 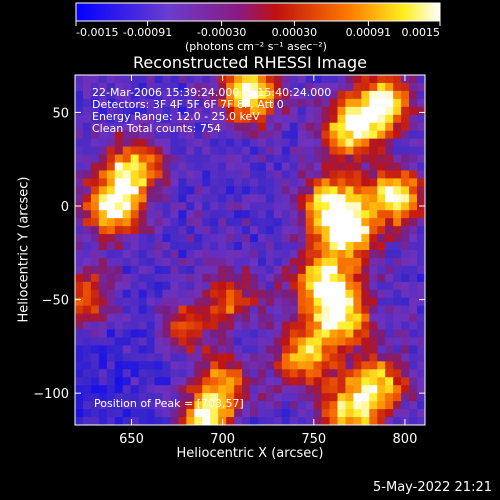 What do you see at coordinates (24, 249) in the screenshot?
I see `y-axis-label: Heliocentric Y (arcsec)` at bounding box center [24, 249].